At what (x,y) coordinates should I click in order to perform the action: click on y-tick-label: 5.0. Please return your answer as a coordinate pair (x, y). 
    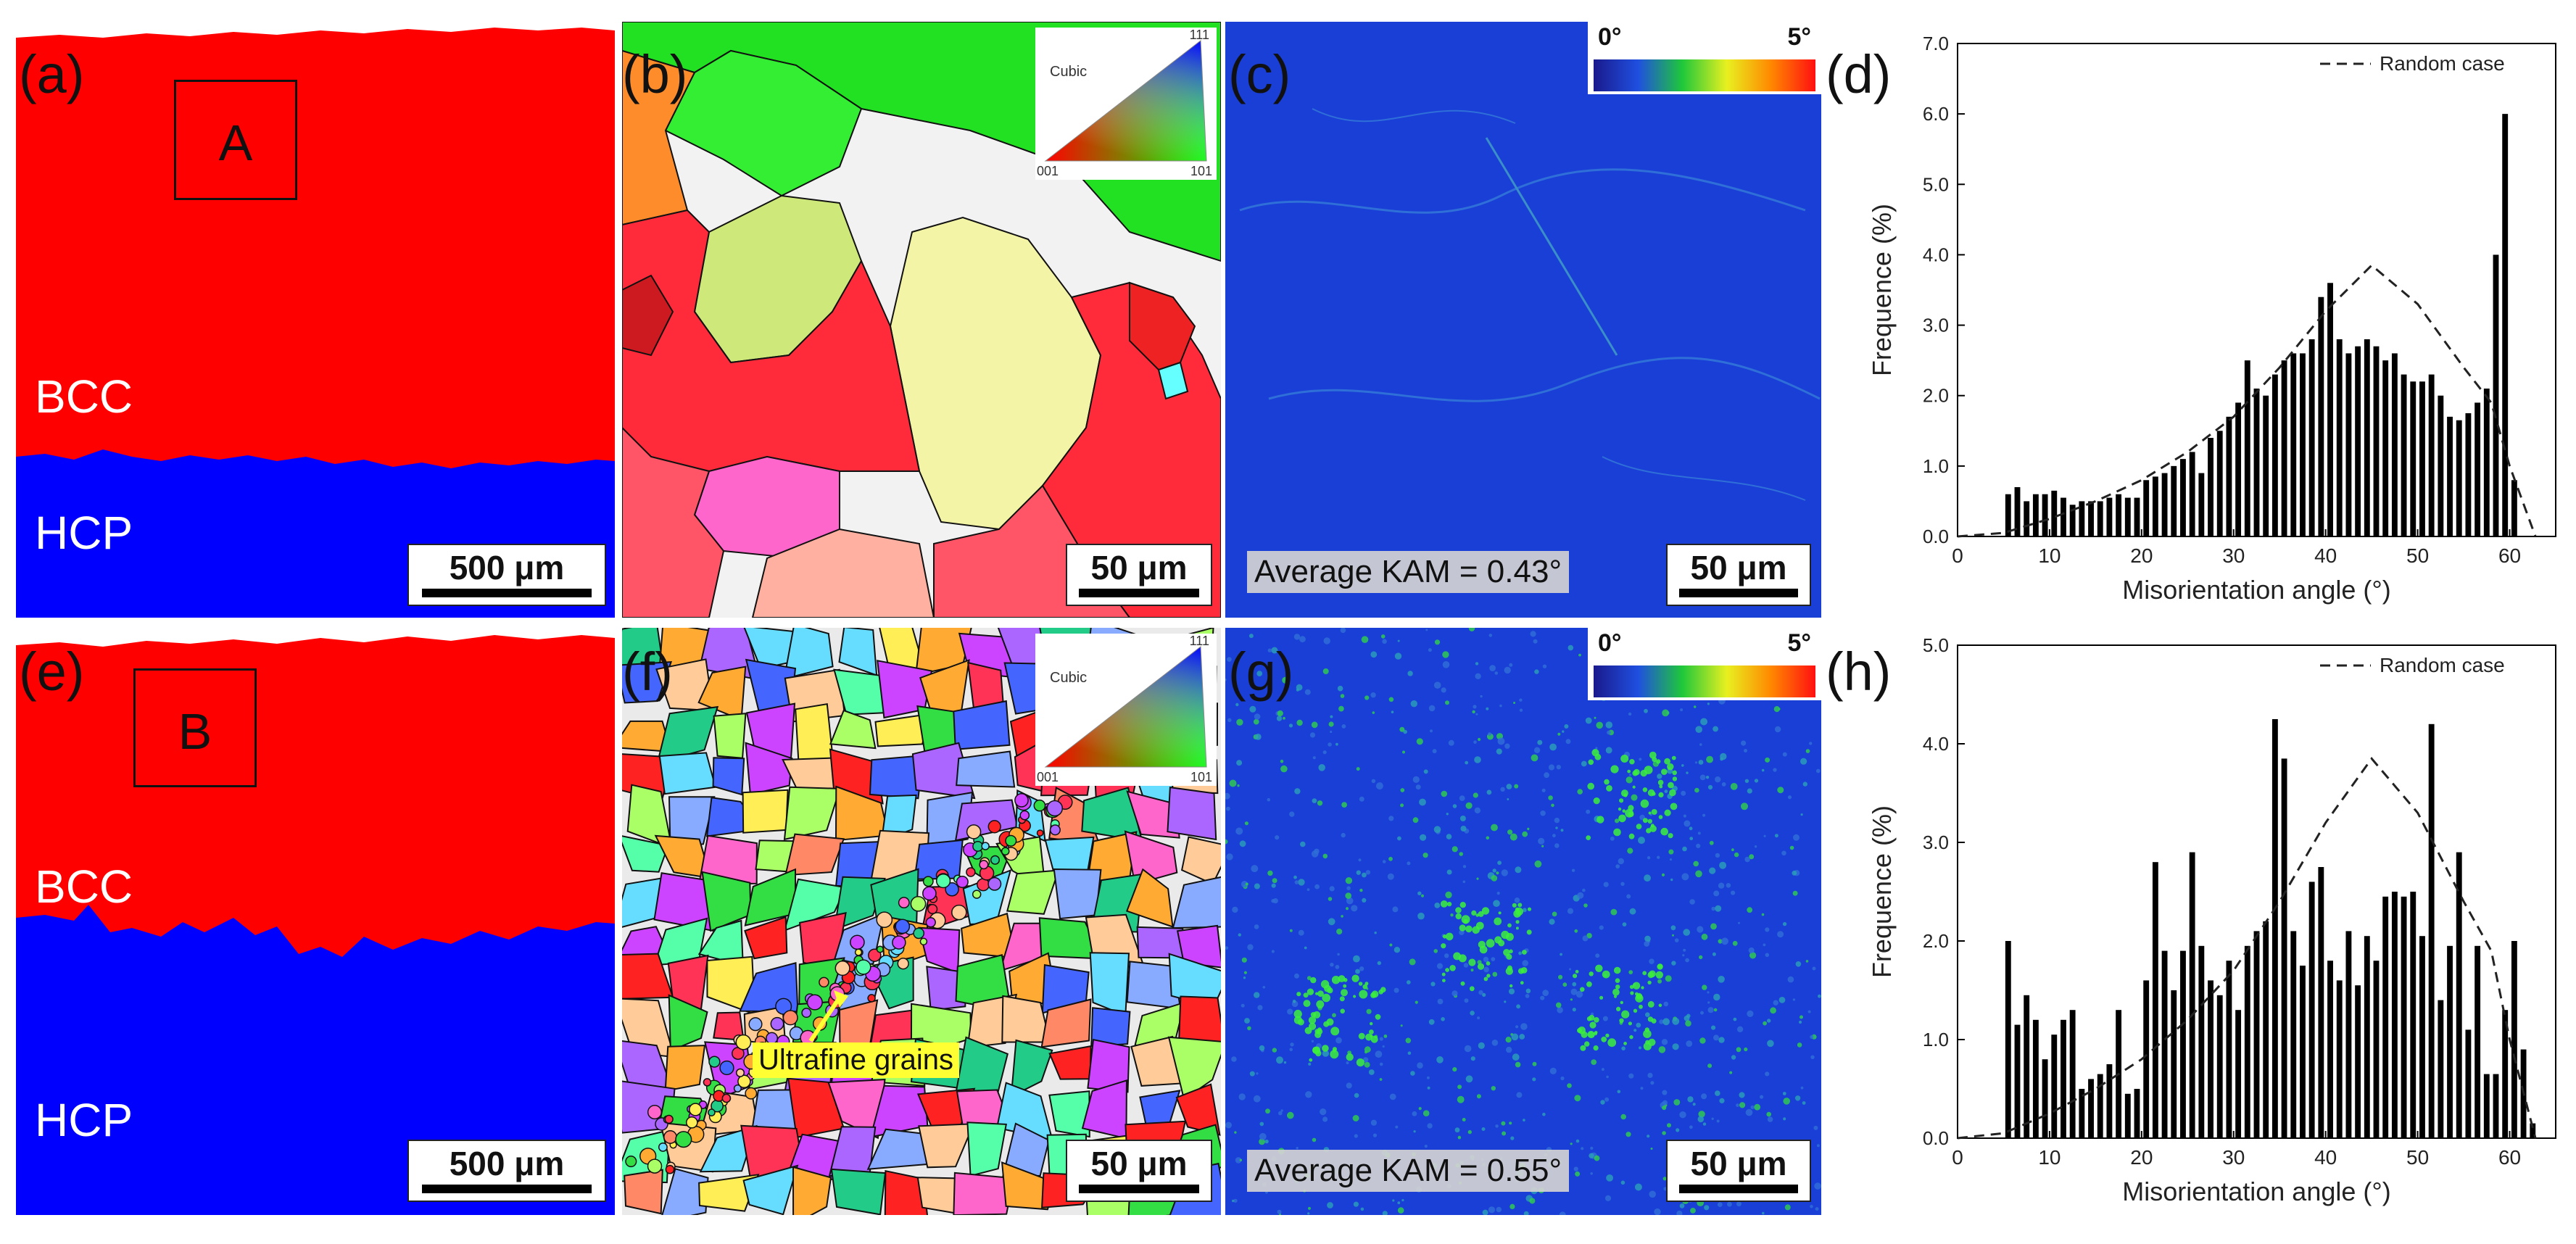
    Looking at the image, I should click on (1936, 645).